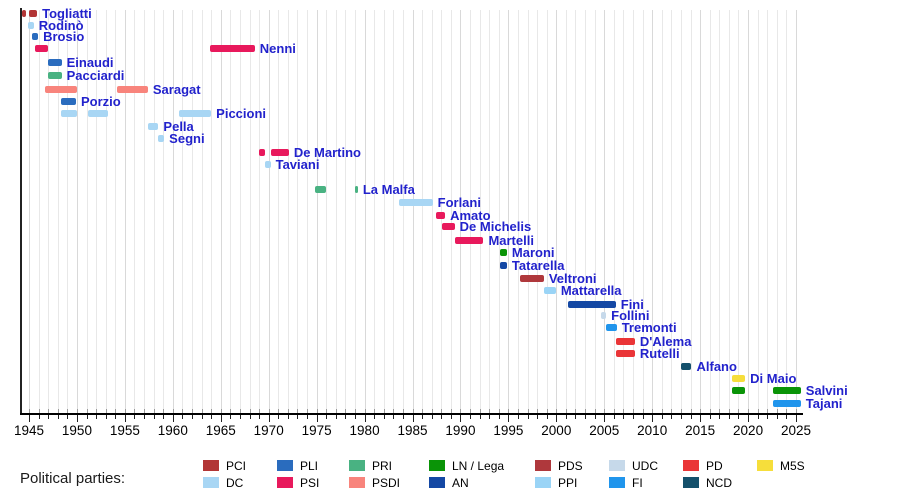  What do you see at coordinates (773, 378) in the screenshot?
I see `person-label-di-maio: Di Maio` at bounding box center [773, 378].